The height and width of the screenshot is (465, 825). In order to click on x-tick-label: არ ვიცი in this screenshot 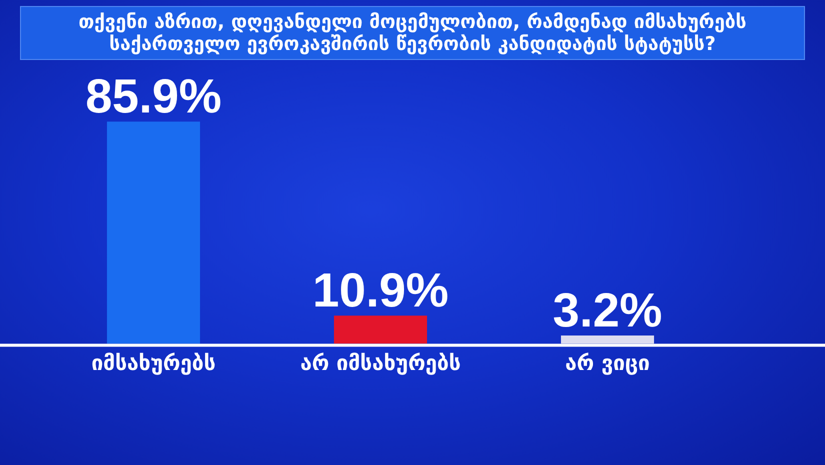, I will do `click(607, 362)`.